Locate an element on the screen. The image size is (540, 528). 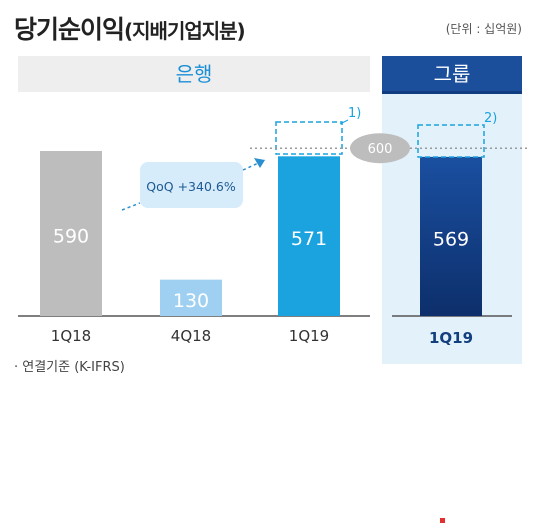
reference-label: 600 is located at coordinates (380, 149).